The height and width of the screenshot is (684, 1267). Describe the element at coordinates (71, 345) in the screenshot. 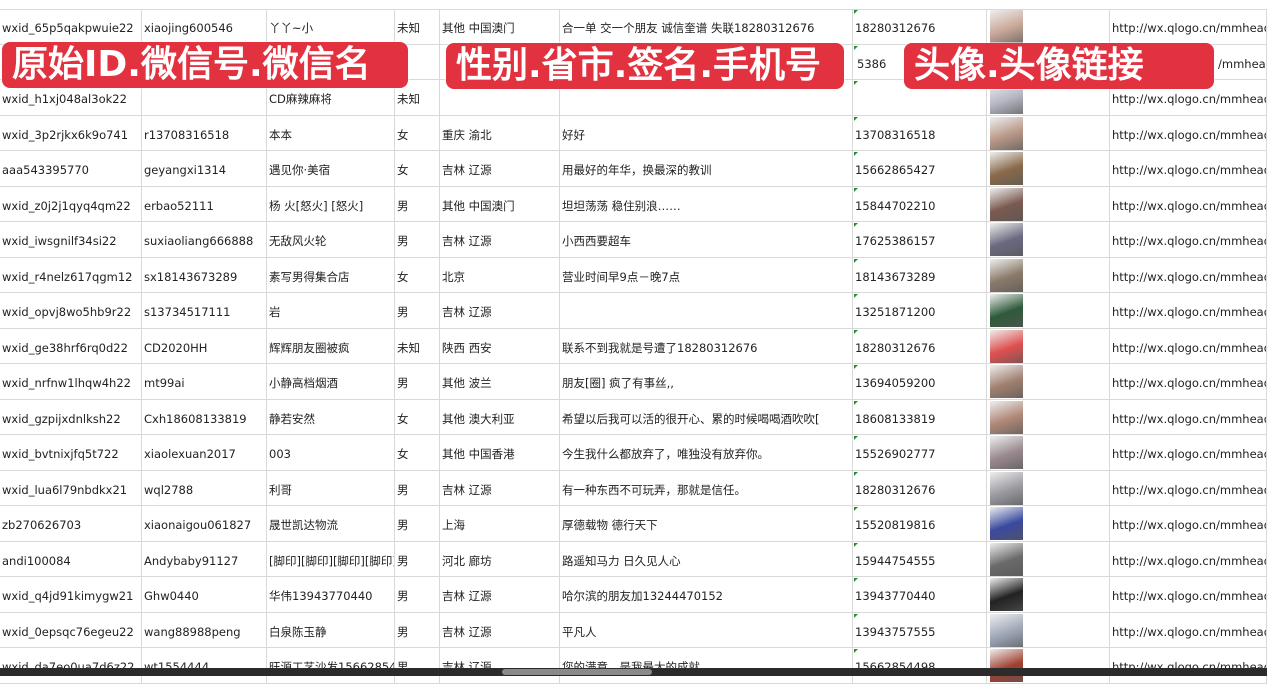

I see `cell-original-id: wxid_ge38hrf6rq0d22` at that location.